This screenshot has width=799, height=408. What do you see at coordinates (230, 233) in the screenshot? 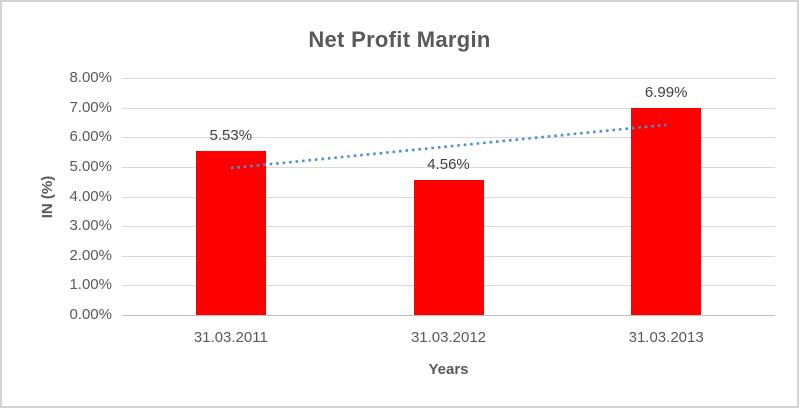
I see `bar-31.03.2011` at bounding box center [230, 233].